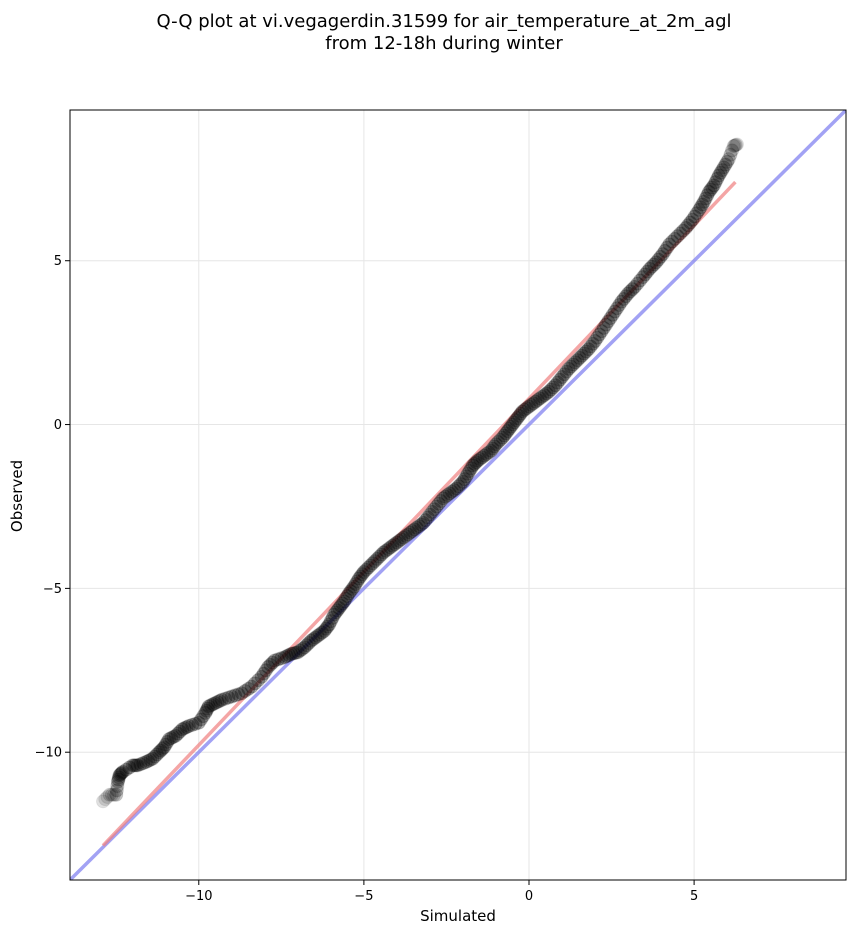 The height and width of the screenshot is (934, 854). Describe the element at coordinates (198, 896) in the screenshot. I see `x-tick-label: −10` at that location.